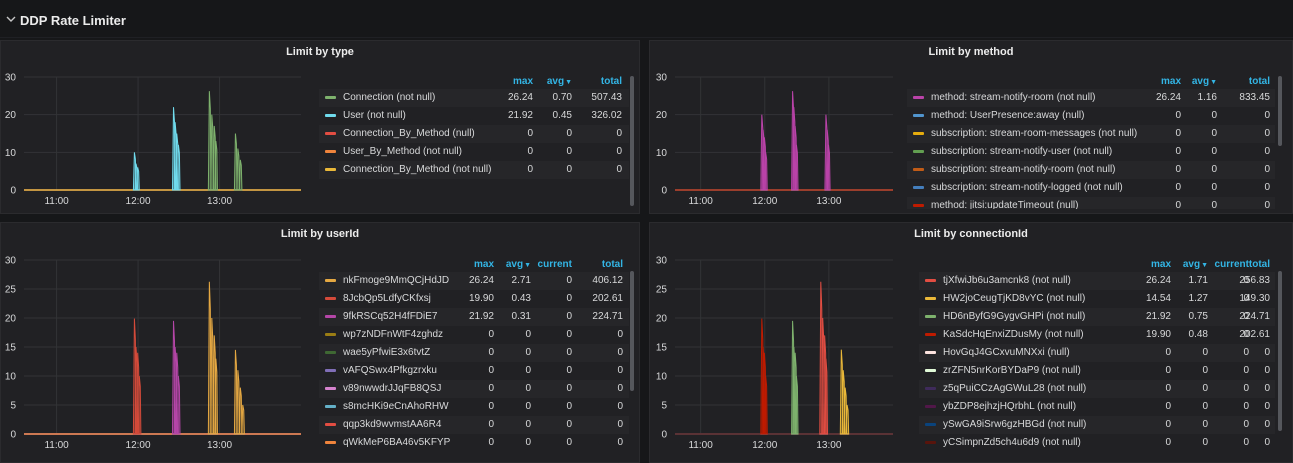  I want to click on row-title: DDP Rate Limiter, so click(73, 20).